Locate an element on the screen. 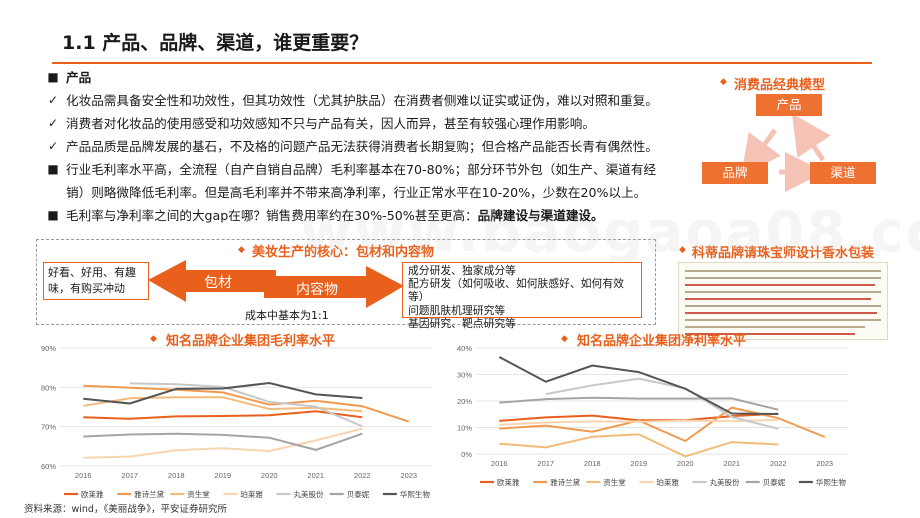 The height and width of the screenshot is (518, 920). core-right-line: 基因研究、靶点研究等 is located at coordinates (462, 323).